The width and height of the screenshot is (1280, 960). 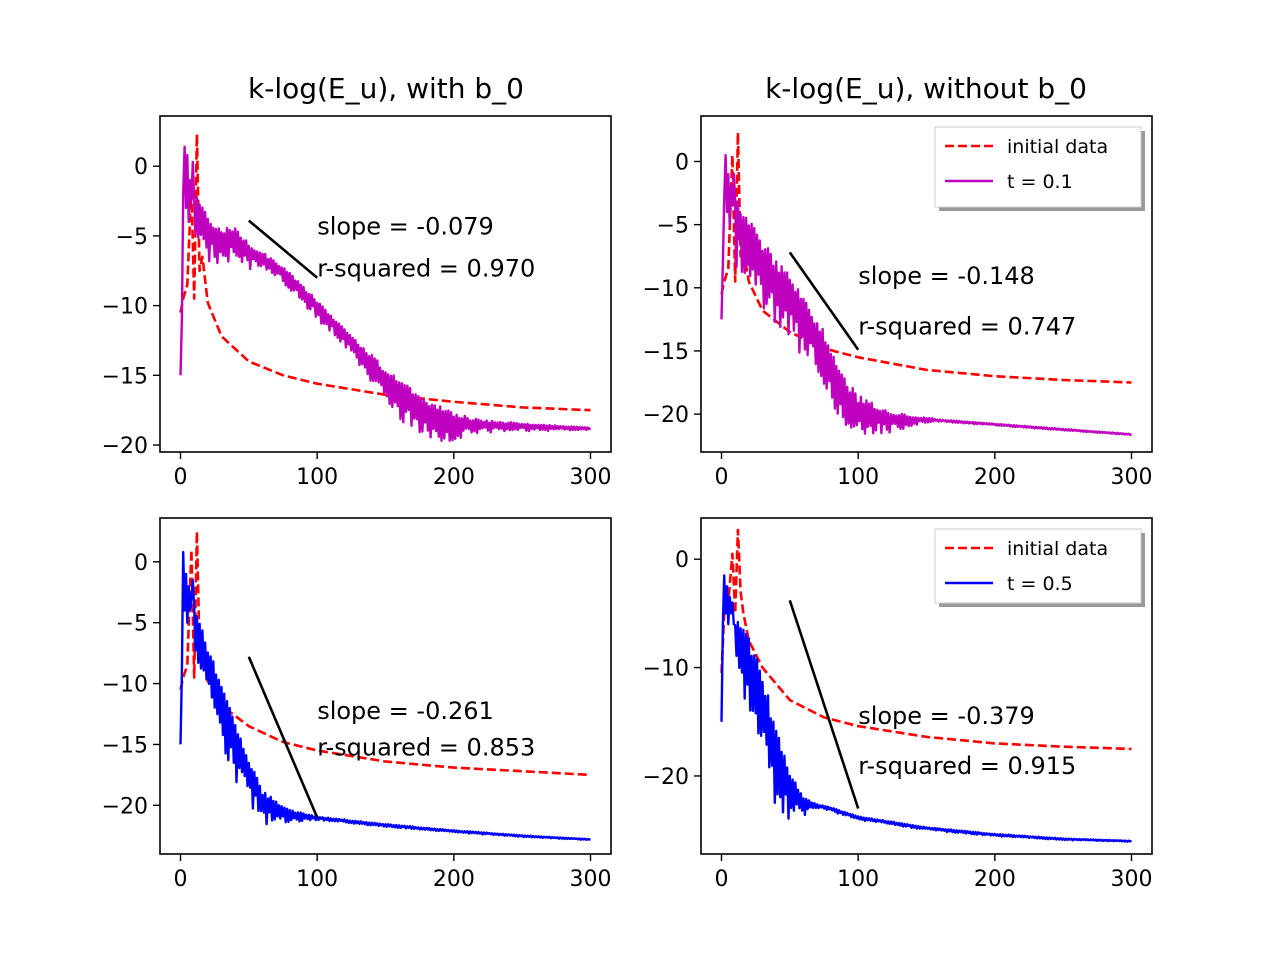 What do you see at coordinates (426, 248) in the screenshot?
I see `annotations: slope = -0.079 r-squared = 0.970` at bounding box center [426, 248].